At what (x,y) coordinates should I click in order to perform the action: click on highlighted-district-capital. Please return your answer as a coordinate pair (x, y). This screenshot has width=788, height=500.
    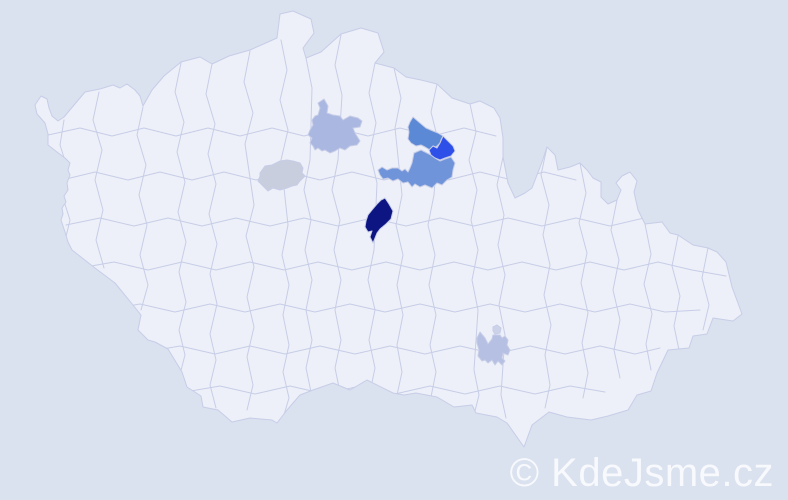
    Looking at the image, I should click on (281, 175).